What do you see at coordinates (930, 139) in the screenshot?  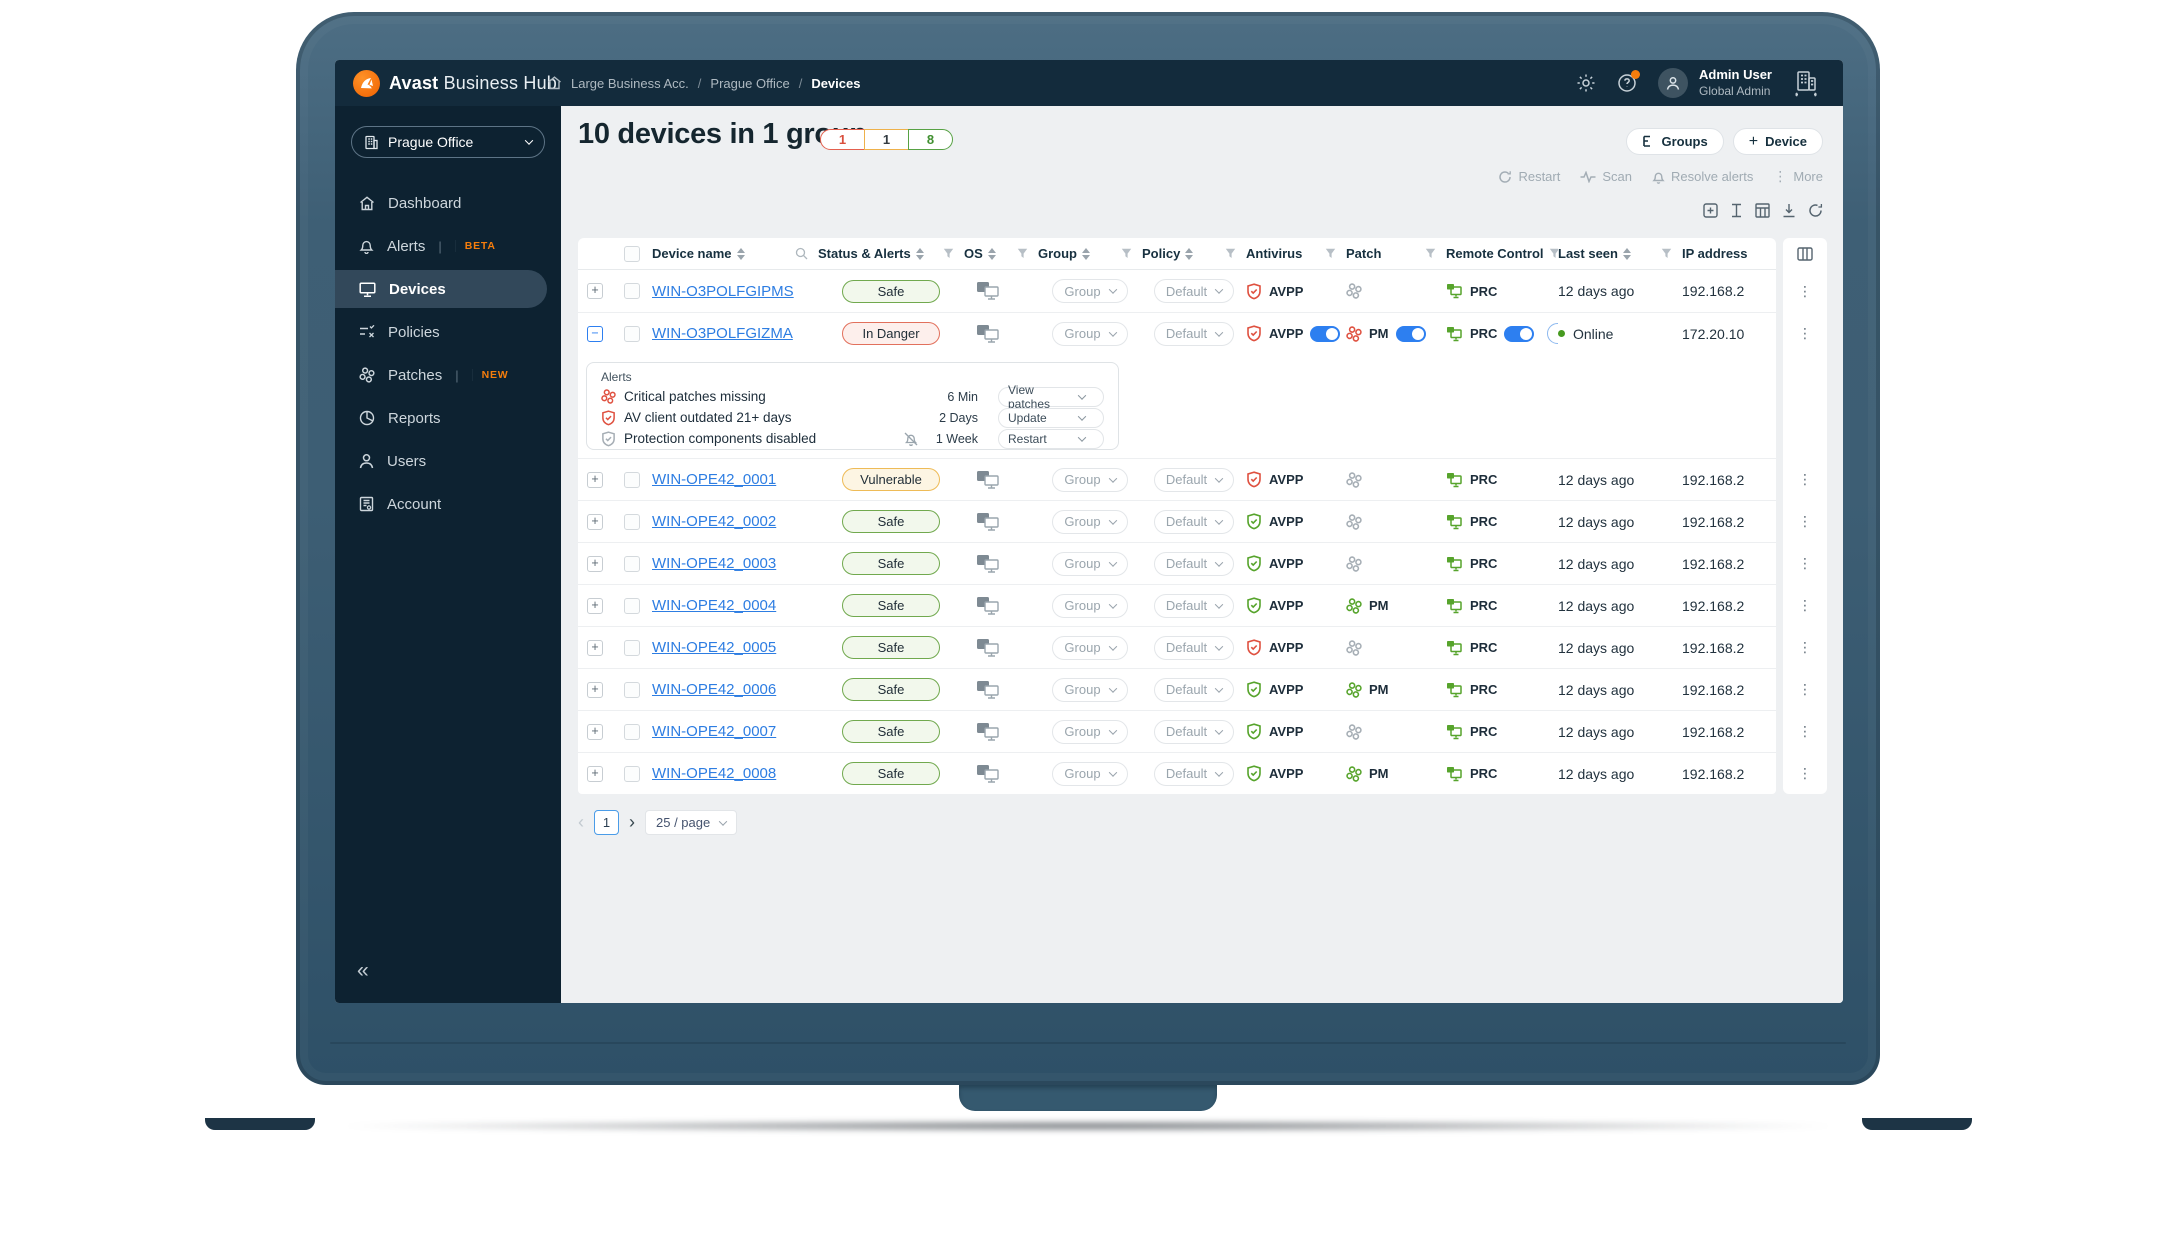 I see `device-count-badge: 8` at bounding box center [930, 139].